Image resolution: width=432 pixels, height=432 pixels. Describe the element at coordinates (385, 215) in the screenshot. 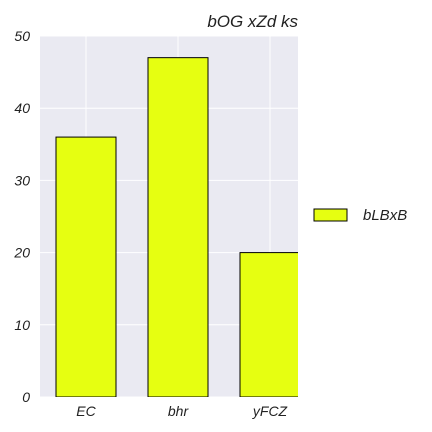

I see `legend-label: bLBxB` at that location.